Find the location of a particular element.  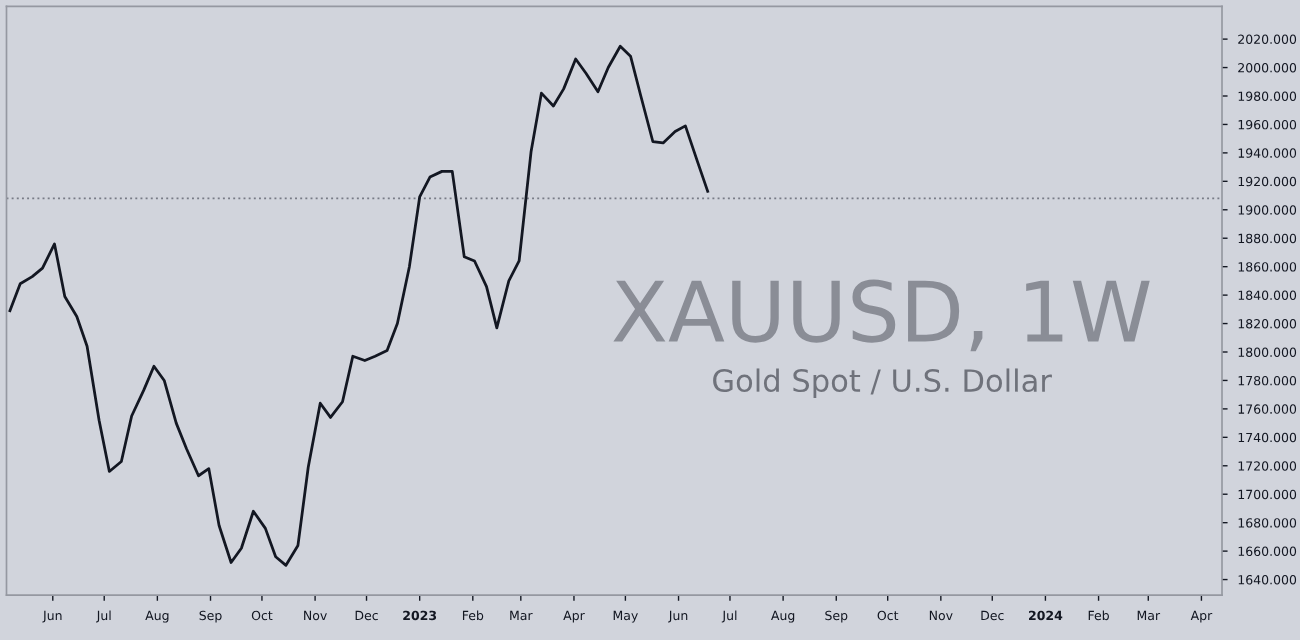

text: XAUUSD, 1W is located at coordinates (881, 315).